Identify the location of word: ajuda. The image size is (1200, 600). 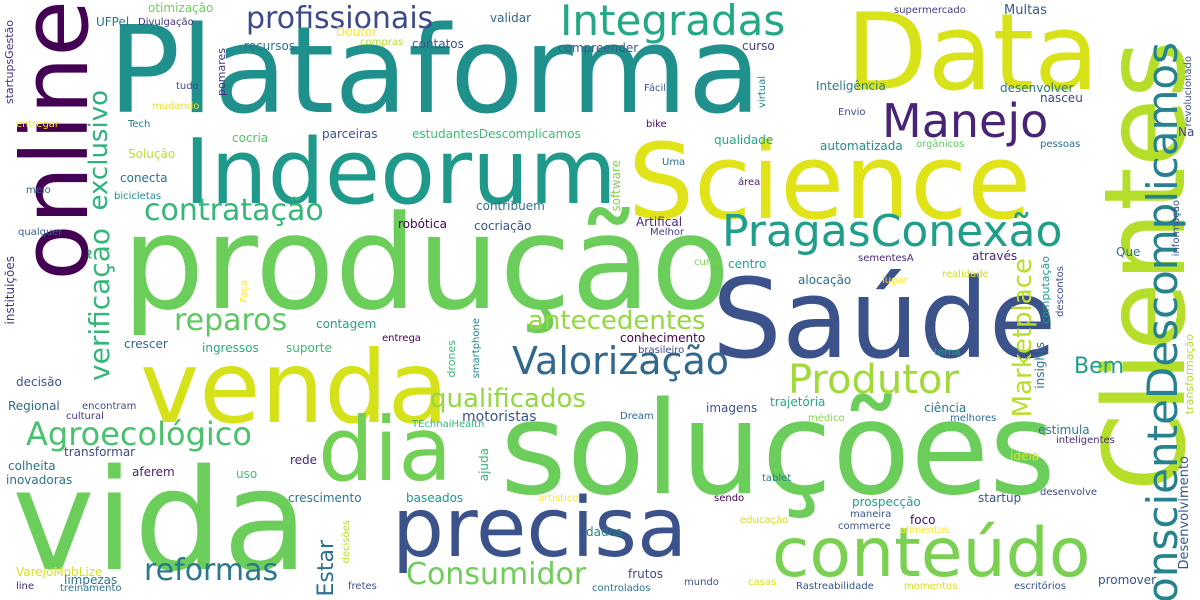
(484, 465).